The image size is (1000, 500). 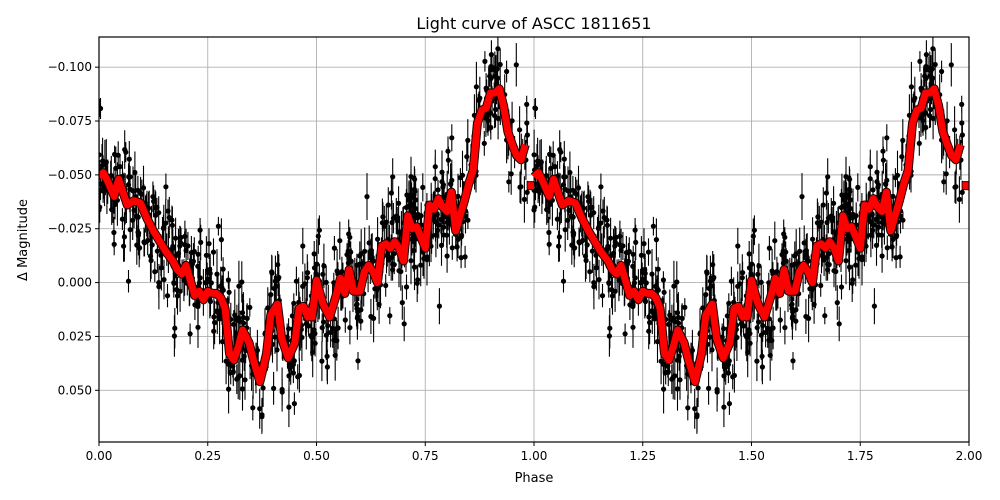 What do you see at coordinates (534, 478) in the screenshot?
I see `x-axis-label: Phase` at bounding box center [534, 478].